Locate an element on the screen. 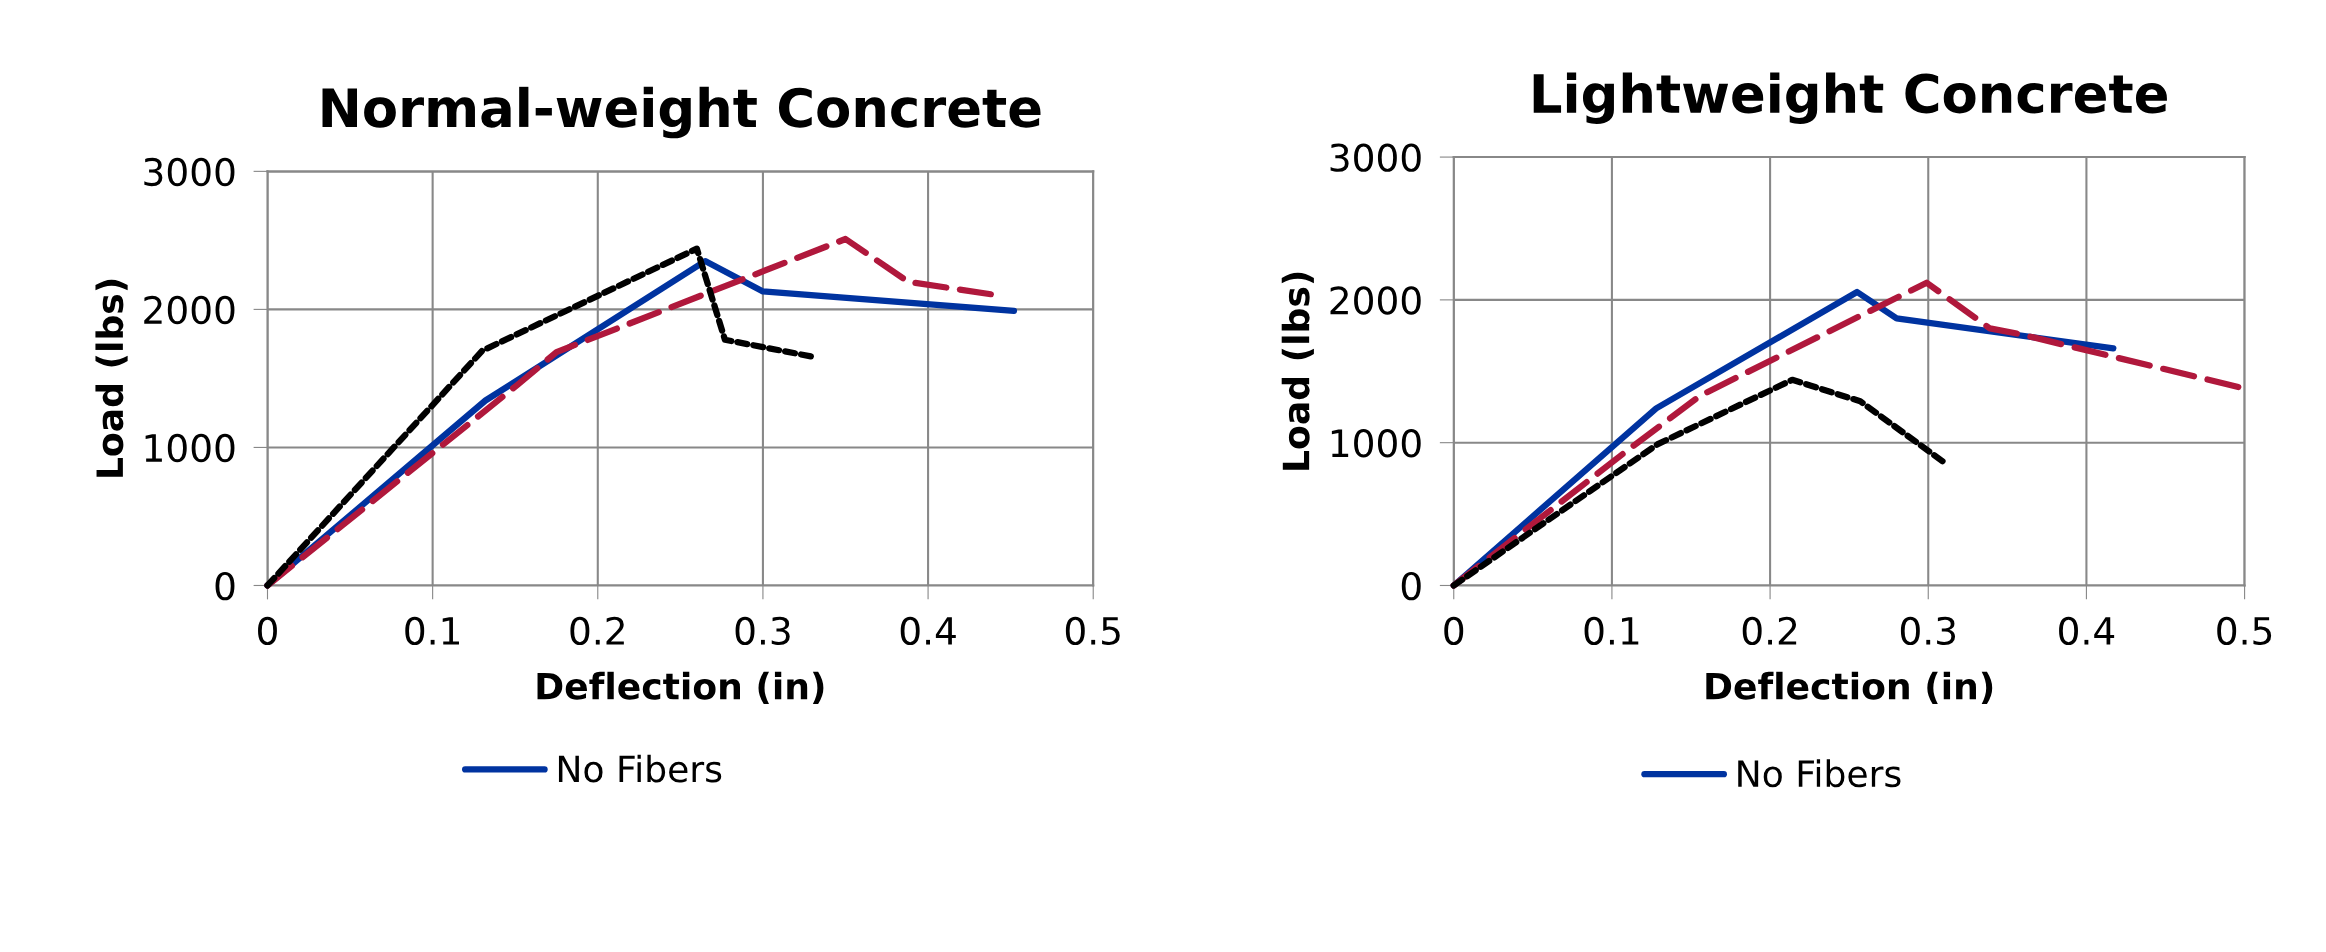 The image size is (2326, 952). chart-title: Lightweight Concrete is located at coordinates (1850, 98).